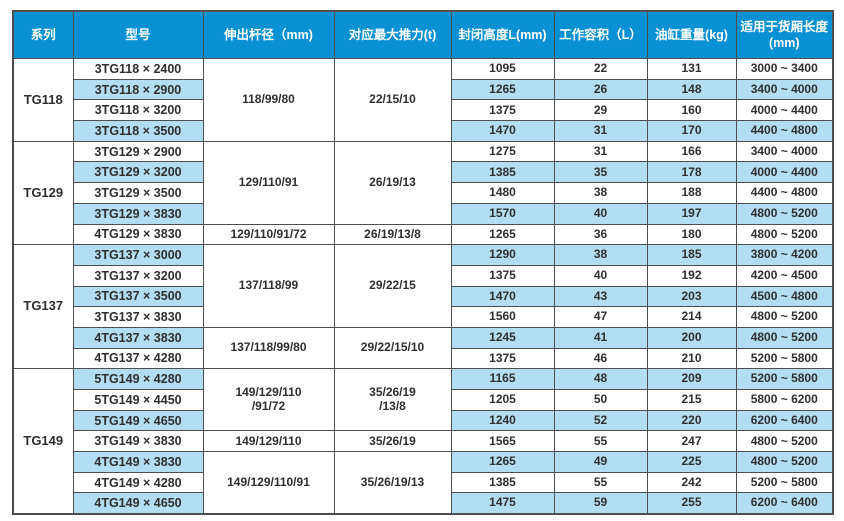 The height and width of the screenshot is (521, 844). What do you see at coordinates (43, 34) in the screenshot?
I see `header-cell-series: 系列` at bounding box center [43, 34].